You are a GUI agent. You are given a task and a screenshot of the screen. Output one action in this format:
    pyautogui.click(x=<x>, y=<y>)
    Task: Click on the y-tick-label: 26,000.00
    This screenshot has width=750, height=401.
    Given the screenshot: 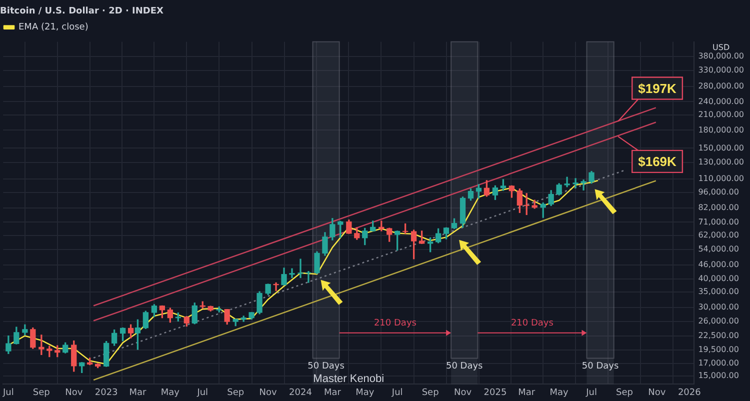 What is the action you would take?
    pyautogui.click(x=718, y=321)
    